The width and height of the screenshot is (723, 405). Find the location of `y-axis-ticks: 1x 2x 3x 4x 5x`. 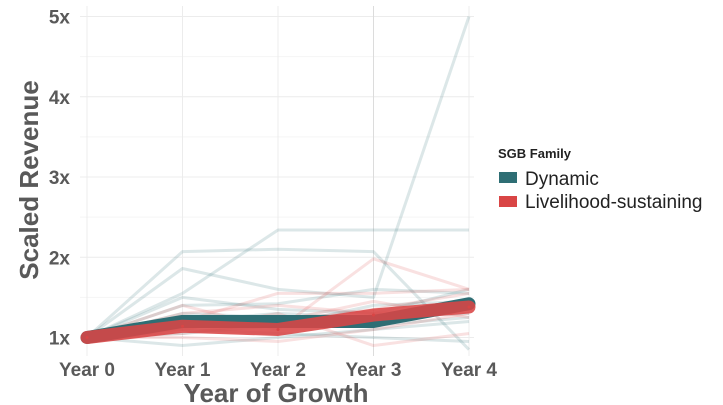

y-axis-ticks: 1x 2x 3x 4x 5x is located at coordinates (60, 179).